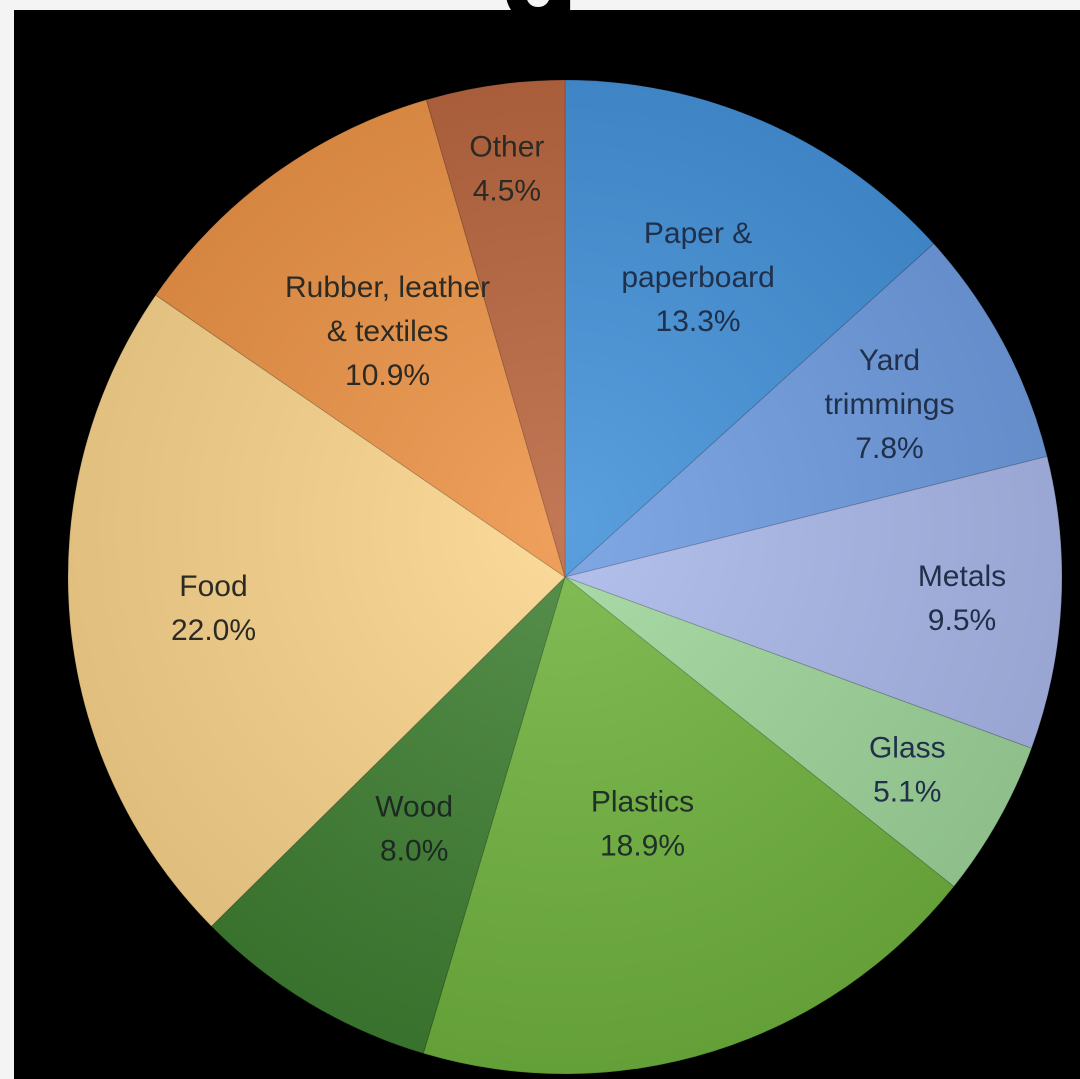 Image resolution: width=1080 pixels, height=1079 pixels. I want to click on slice-label-paper-paperboard: Paper & paperboard 13.3%, so click(697, 277).